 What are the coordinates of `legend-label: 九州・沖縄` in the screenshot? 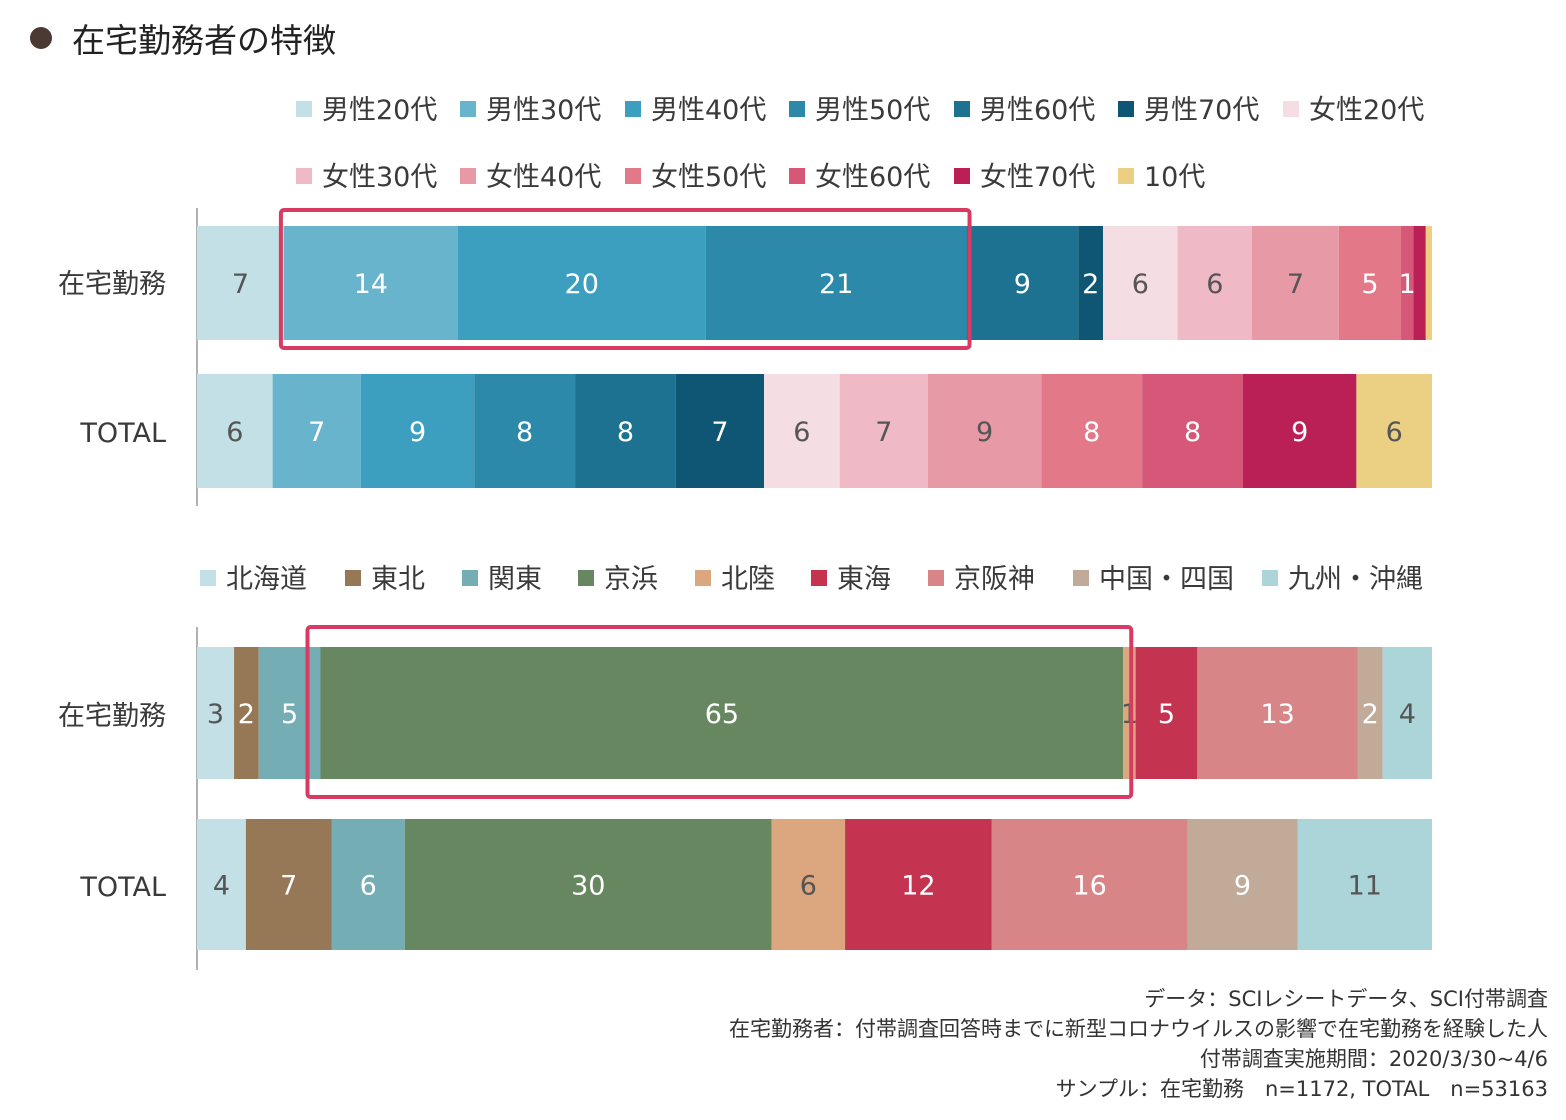 It's located at (1355, 579).